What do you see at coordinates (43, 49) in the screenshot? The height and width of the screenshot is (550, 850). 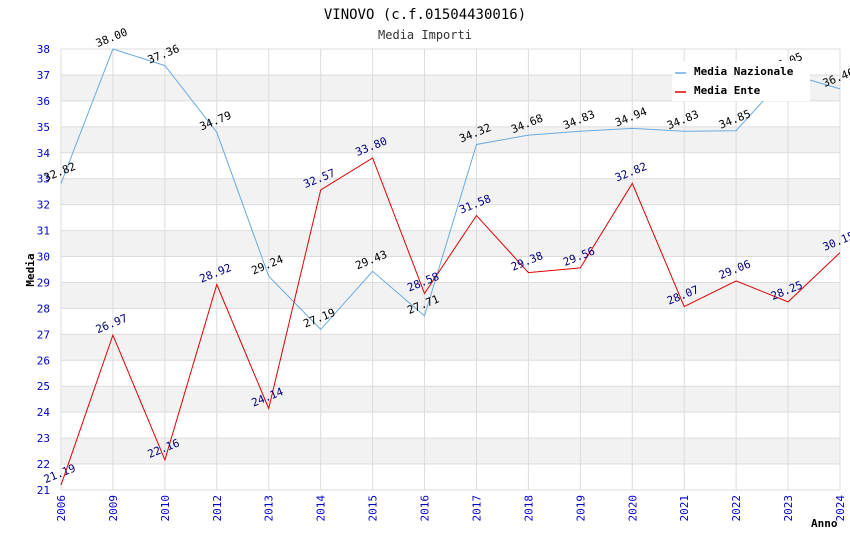 I see `y-tick-label: 38` at bounding box center [43, 49].